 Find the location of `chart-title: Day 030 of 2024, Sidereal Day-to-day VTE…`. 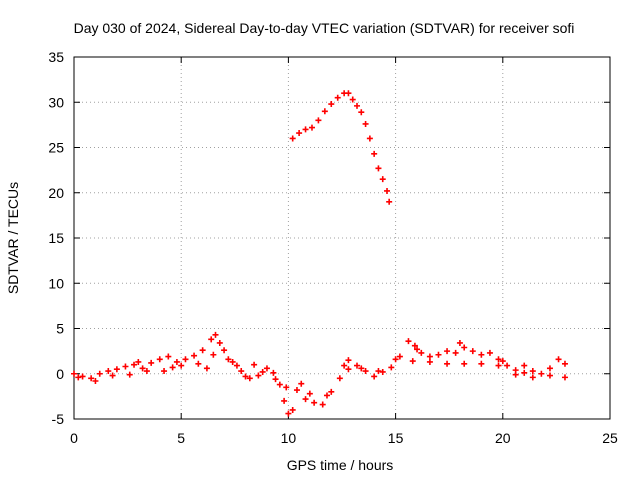

chart-title: Day 030 of 2024, Sidereal Day-to-day VTE… is located at coordinates (324, 28).